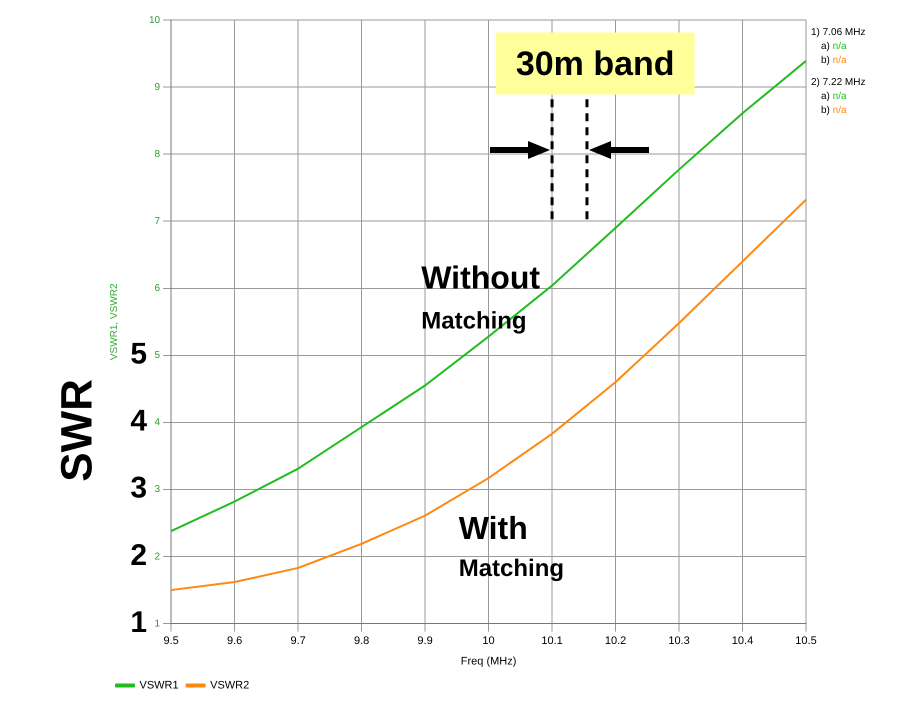 This screenshot has width=919, height=709. Describe the element at coordinates (157, 490) in the screenshot. I see `y-tick-label: 3` at that location.